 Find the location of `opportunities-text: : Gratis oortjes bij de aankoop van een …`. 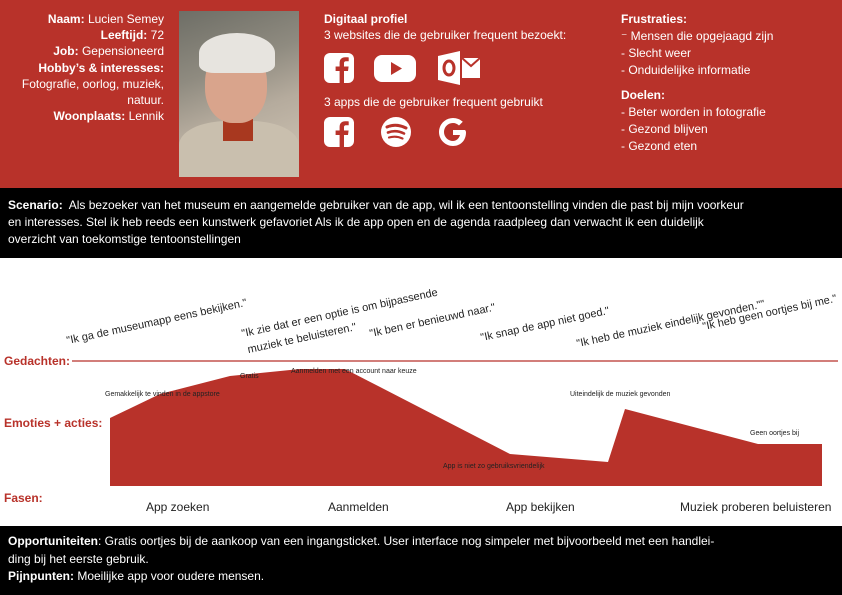

opportunities-text: : Gratis oortjes bij de aankoop van een … is located at coordinates (406, 541).